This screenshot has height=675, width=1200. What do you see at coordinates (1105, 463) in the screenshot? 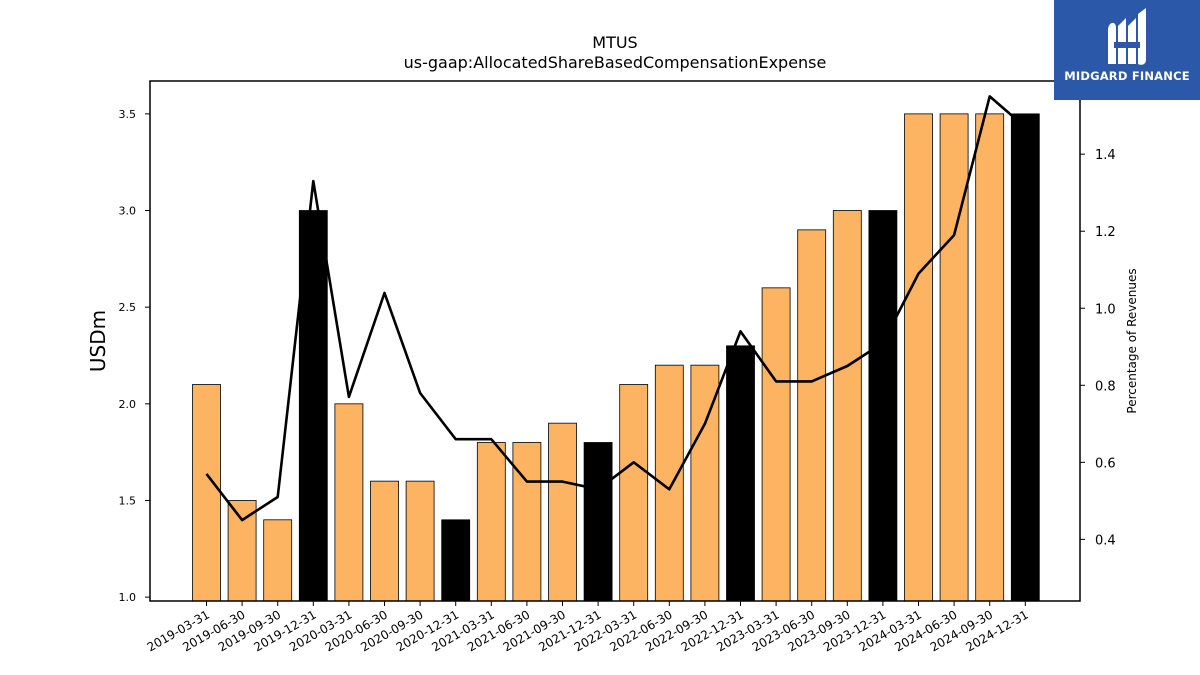
I see `y2-tick-label: 0.6` at bounding box center [1105, 463].